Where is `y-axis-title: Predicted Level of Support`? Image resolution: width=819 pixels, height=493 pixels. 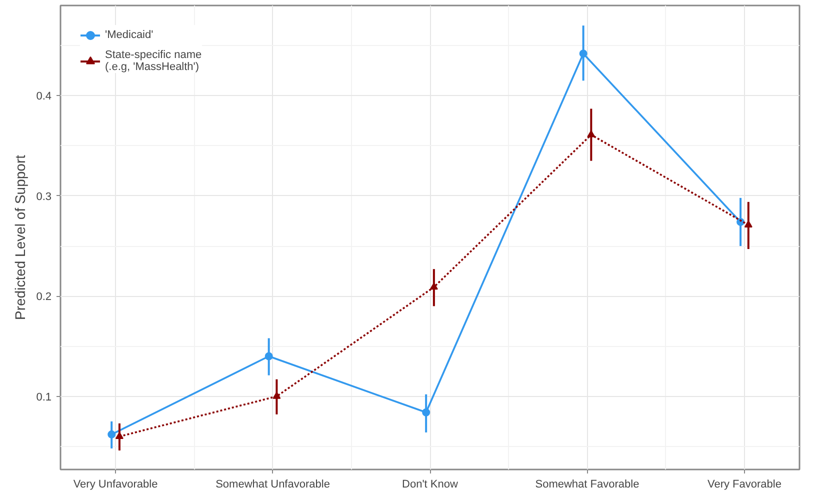 y-axis-title: Predicted Level of Support is located at coordinates (20, 237).